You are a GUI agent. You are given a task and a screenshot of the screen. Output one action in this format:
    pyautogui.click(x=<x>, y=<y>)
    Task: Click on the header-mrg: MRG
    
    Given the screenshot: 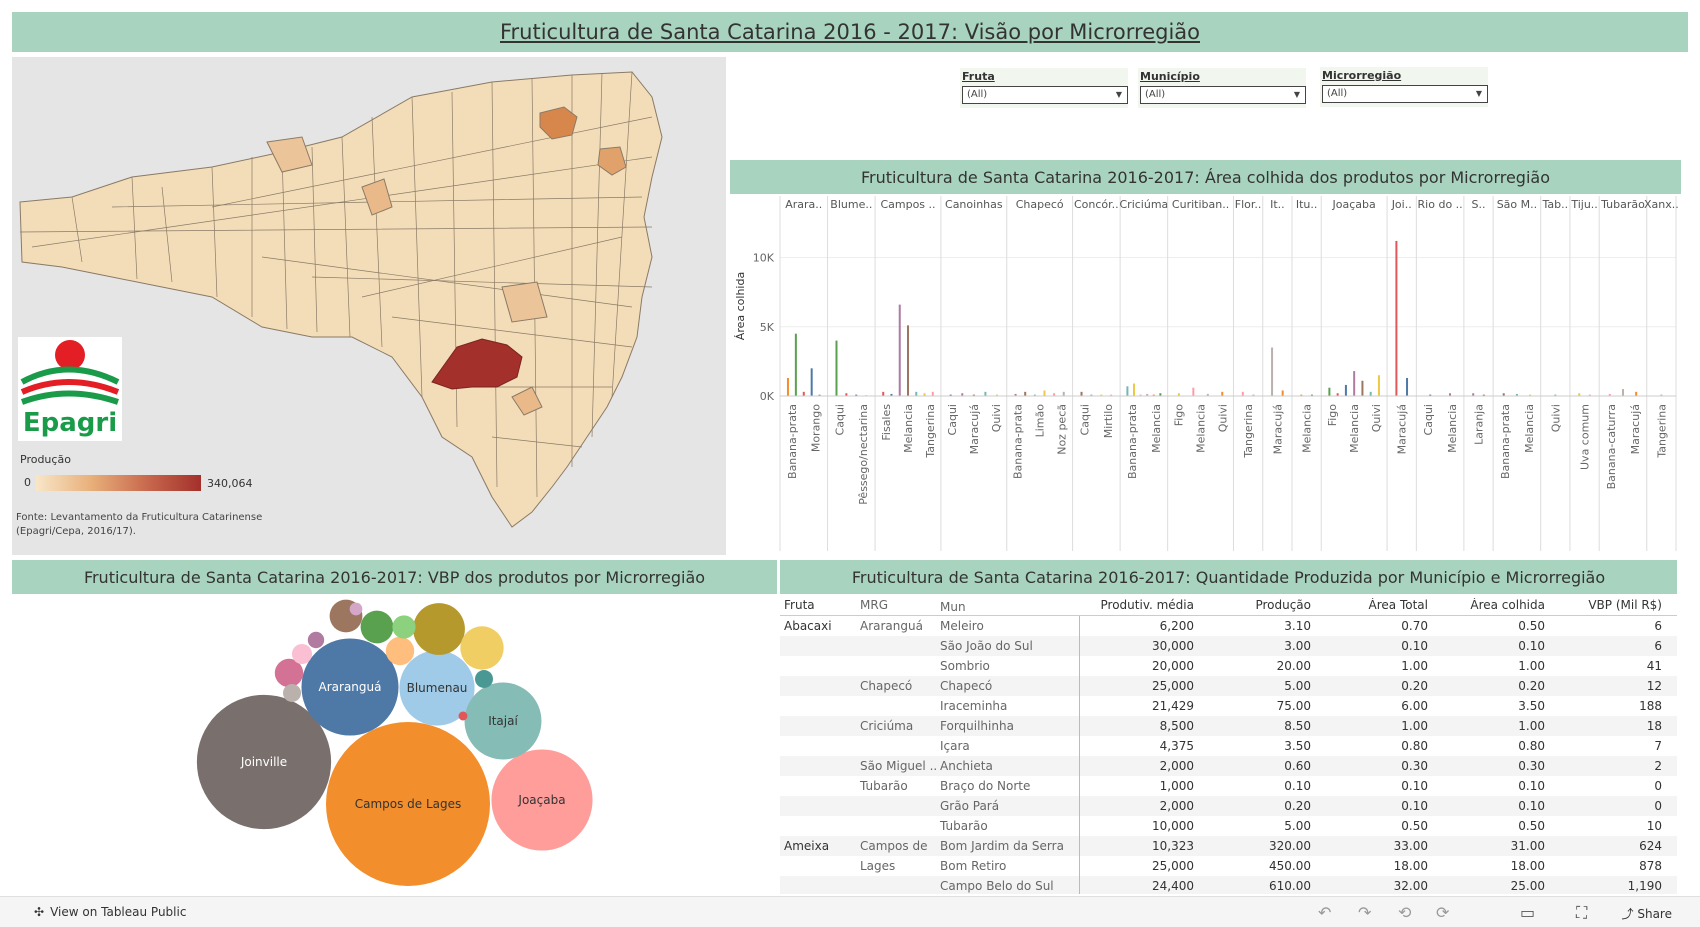 What is the action you would take?
    pyautogui.click(x=874, y=605)
    